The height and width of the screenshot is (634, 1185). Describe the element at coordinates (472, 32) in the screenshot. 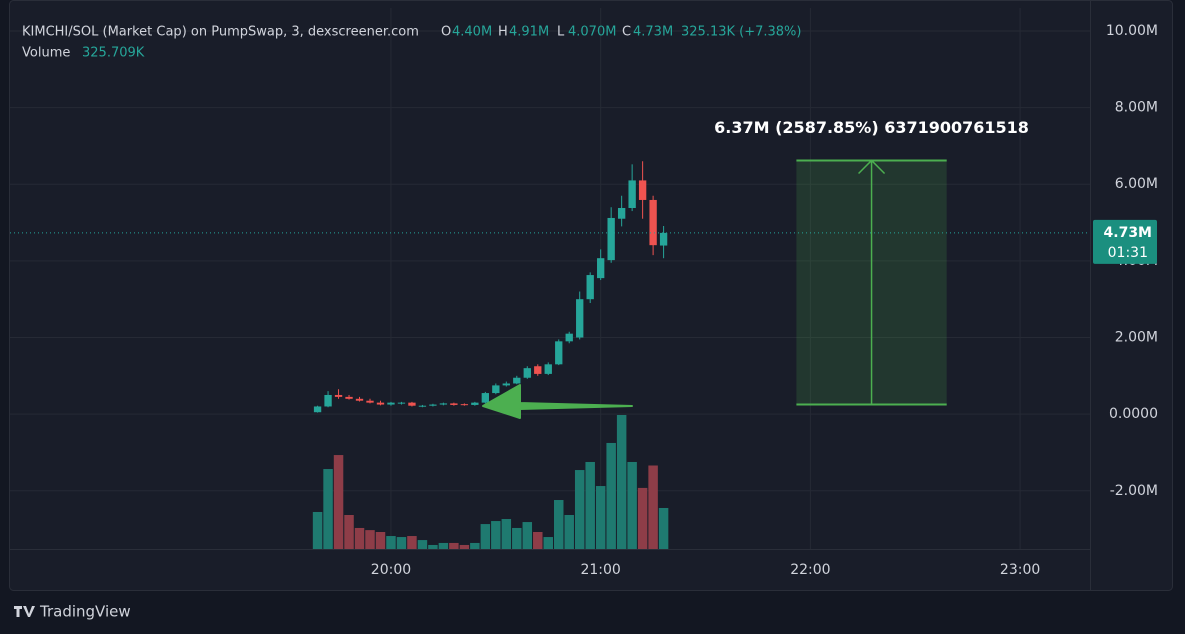

I see `ohlc-value: 4.40M` at that location.